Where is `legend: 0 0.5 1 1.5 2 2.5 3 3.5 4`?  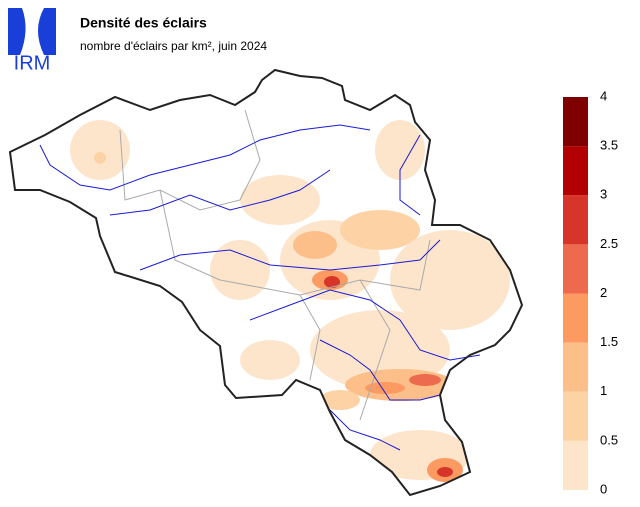
legend: 0 0.5 1 1.5 2 2.5 3 3.5 4 is located at coordinates (590, 292).